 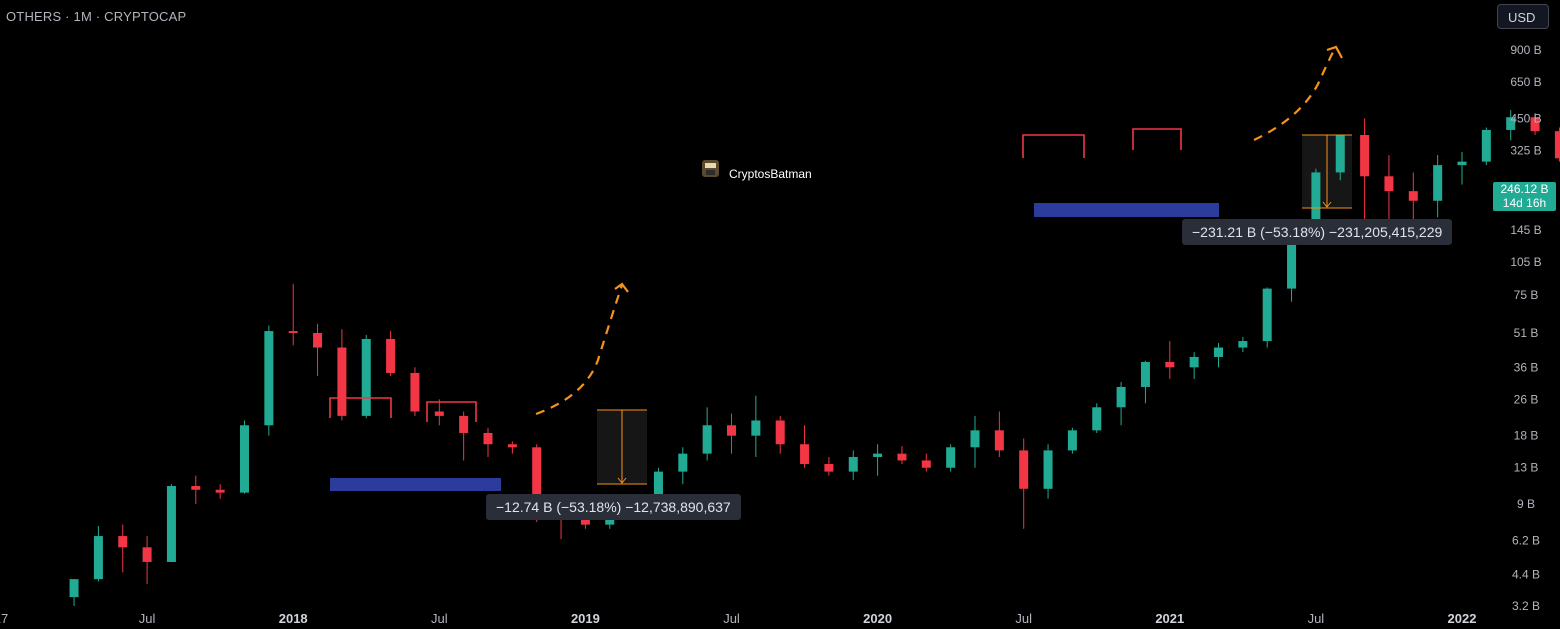 What do you see at coordinates (1526, 541) in the screenshot?
I see `y-tick-label: 6.2 B` at bounding box center [1526, 541].